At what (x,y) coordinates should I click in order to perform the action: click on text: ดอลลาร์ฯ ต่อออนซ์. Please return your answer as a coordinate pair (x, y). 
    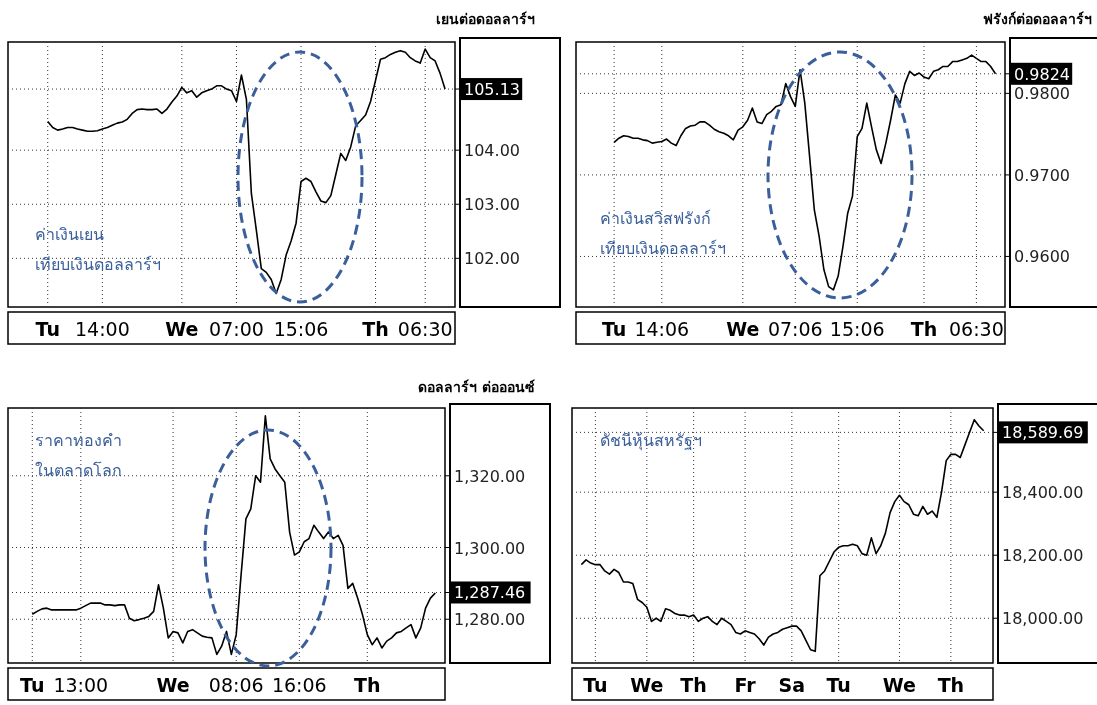
    Looking at the image, I should click on (476, 387).